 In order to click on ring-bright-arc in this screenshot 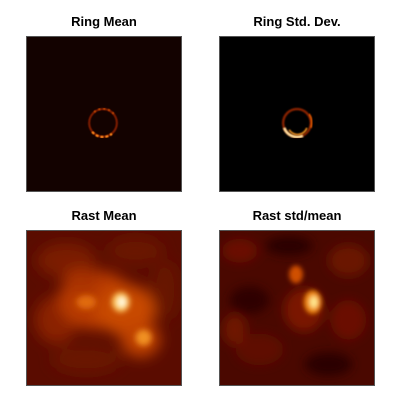, I will do `click(102, 135)`.